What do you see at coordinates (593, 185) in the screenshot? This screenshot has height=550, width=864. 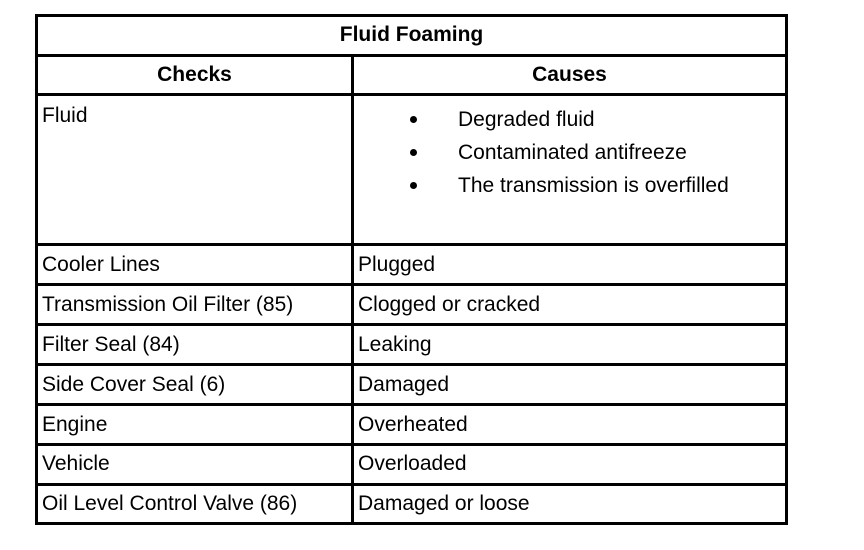 I see `cause-item: The transmission is overfilled` at bounding box center [593, 185].